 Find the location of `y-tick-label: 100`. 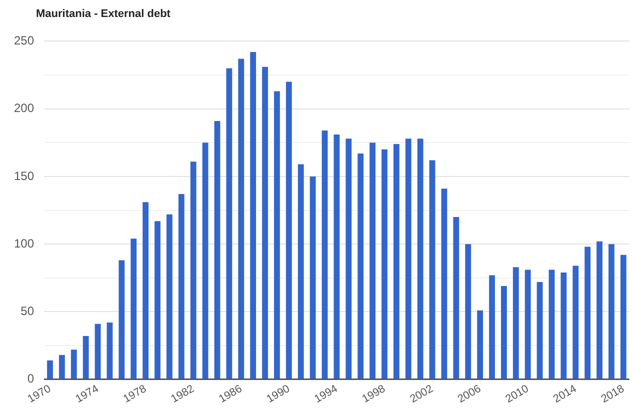

y-tick-label: 100 is located at coordinates (24, 243).